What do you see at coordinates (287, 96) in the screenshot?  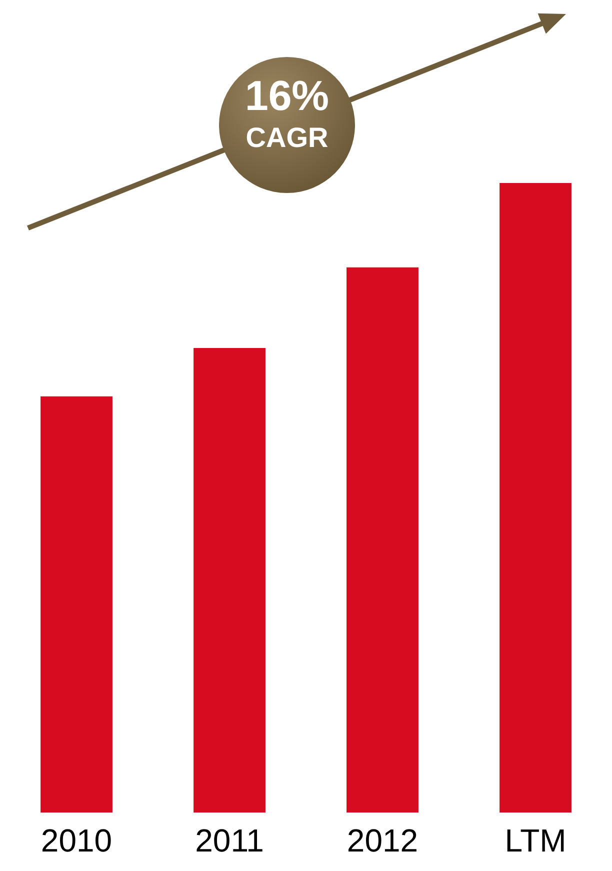 I see `text: 16%` at bounding box center [287, 96].